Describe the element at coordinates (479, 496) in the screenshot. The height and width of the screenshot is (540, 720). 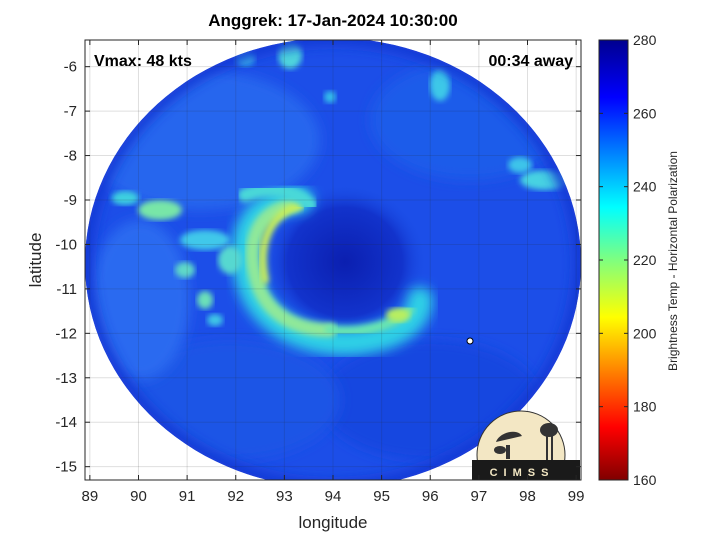
I see `x-tick-label: 97` at that location.